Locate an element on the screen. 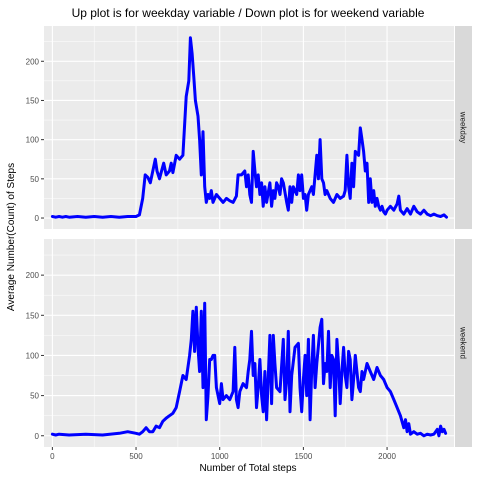  x-tick-label: 2000 is located at coordinates (387, 456).